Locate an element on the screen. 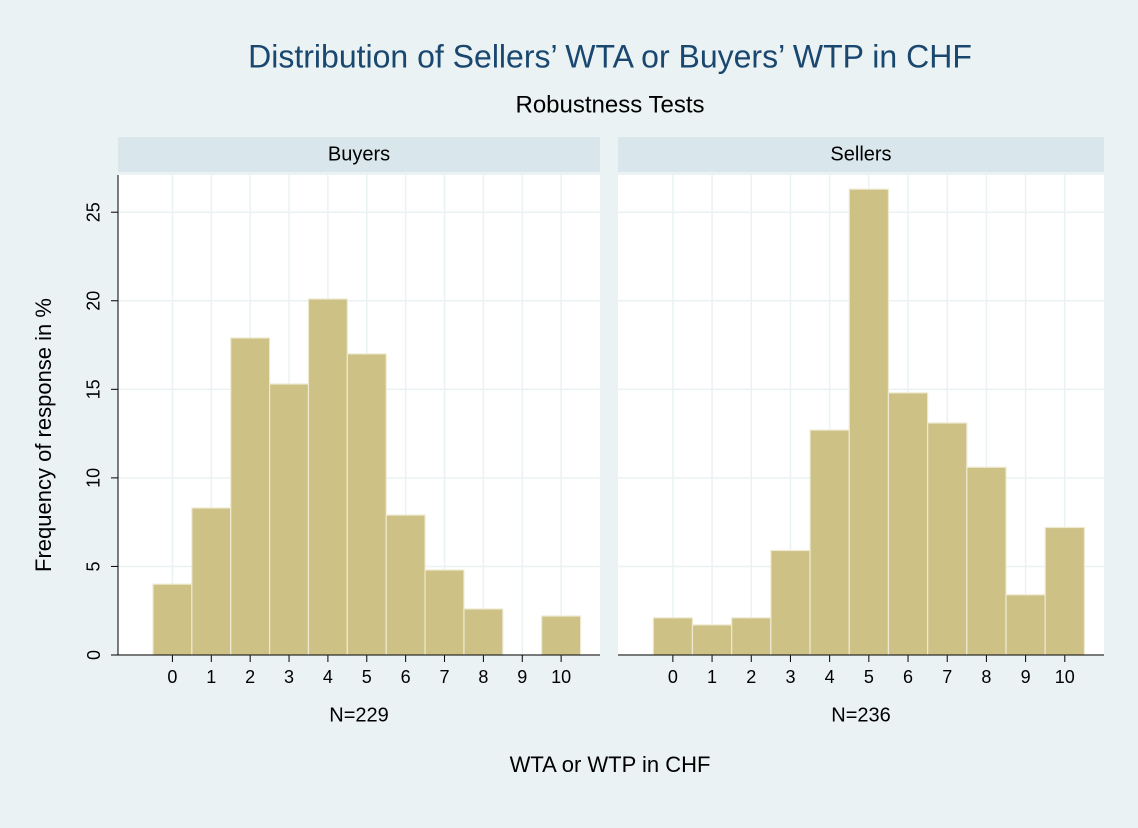  y-axis-label: Frequency of response in % is located at coordinates (43, 435).